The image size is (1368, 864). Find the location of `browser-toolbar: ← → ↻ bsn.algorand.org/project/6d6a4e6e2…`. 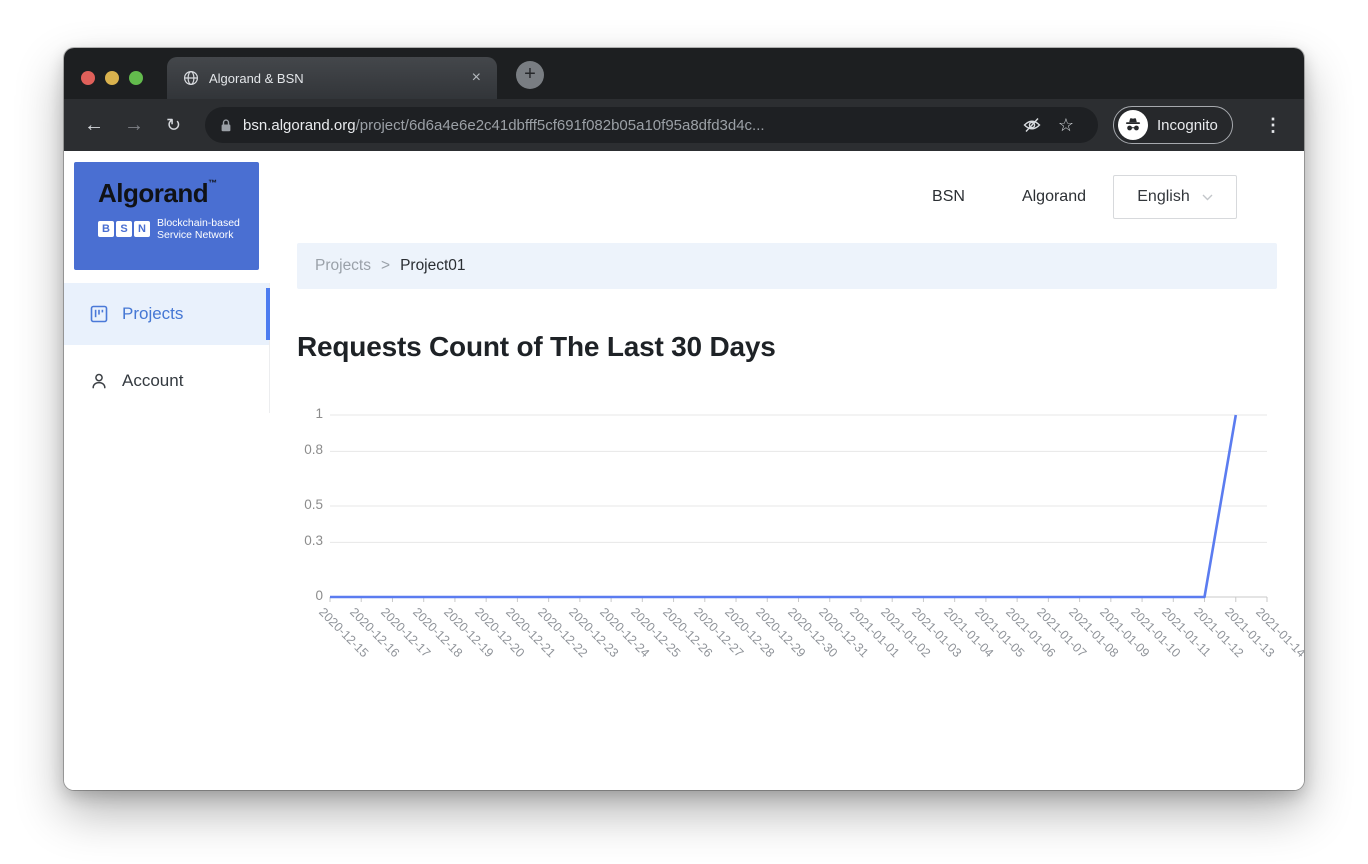

browser-toolbar: ← → ↻ bsn.algorand.org/project/6d6a4e6e2… is located at coordinates (684, 125).